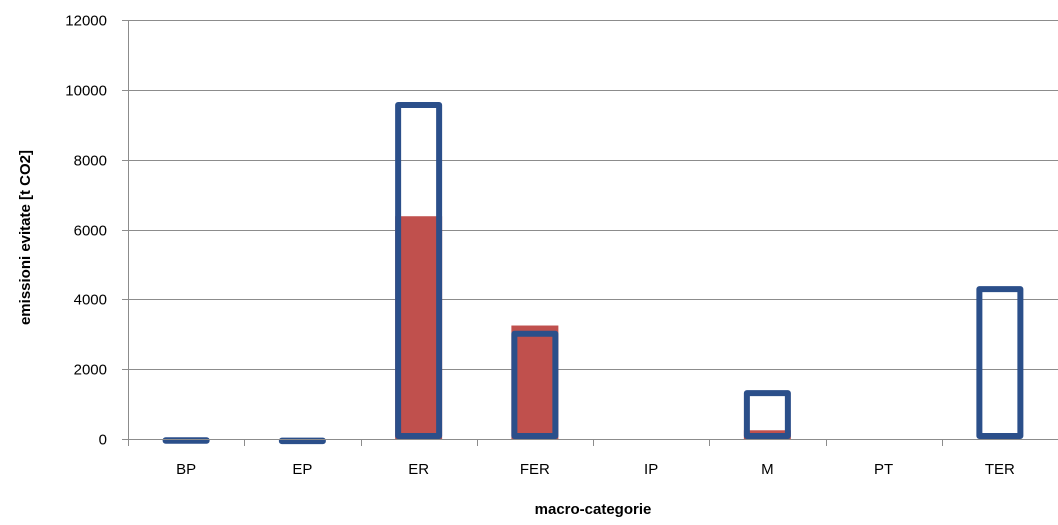 The height and width of the screenshot is (525, 1058). I want to click on y-axis-ticks: 0 2000 4000 6000 8000 10000 12000, so click(96, 231).